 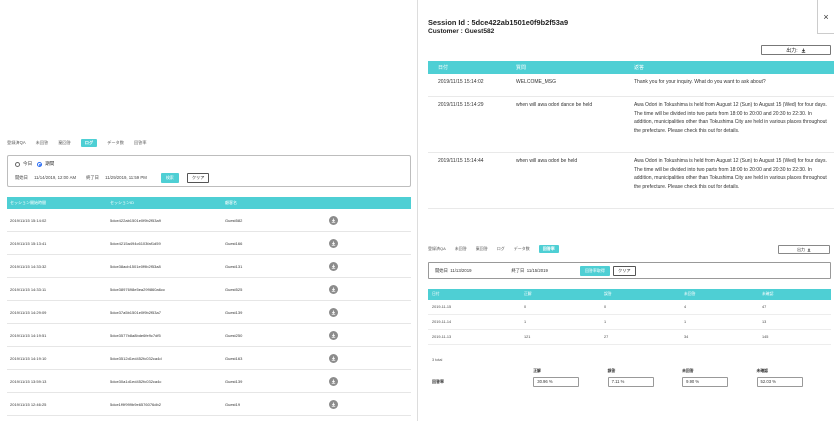 What do you see at coordinates (527, 337) in the screenshot?
I see `rate-cell: 121` at bounding box center [527, 337].